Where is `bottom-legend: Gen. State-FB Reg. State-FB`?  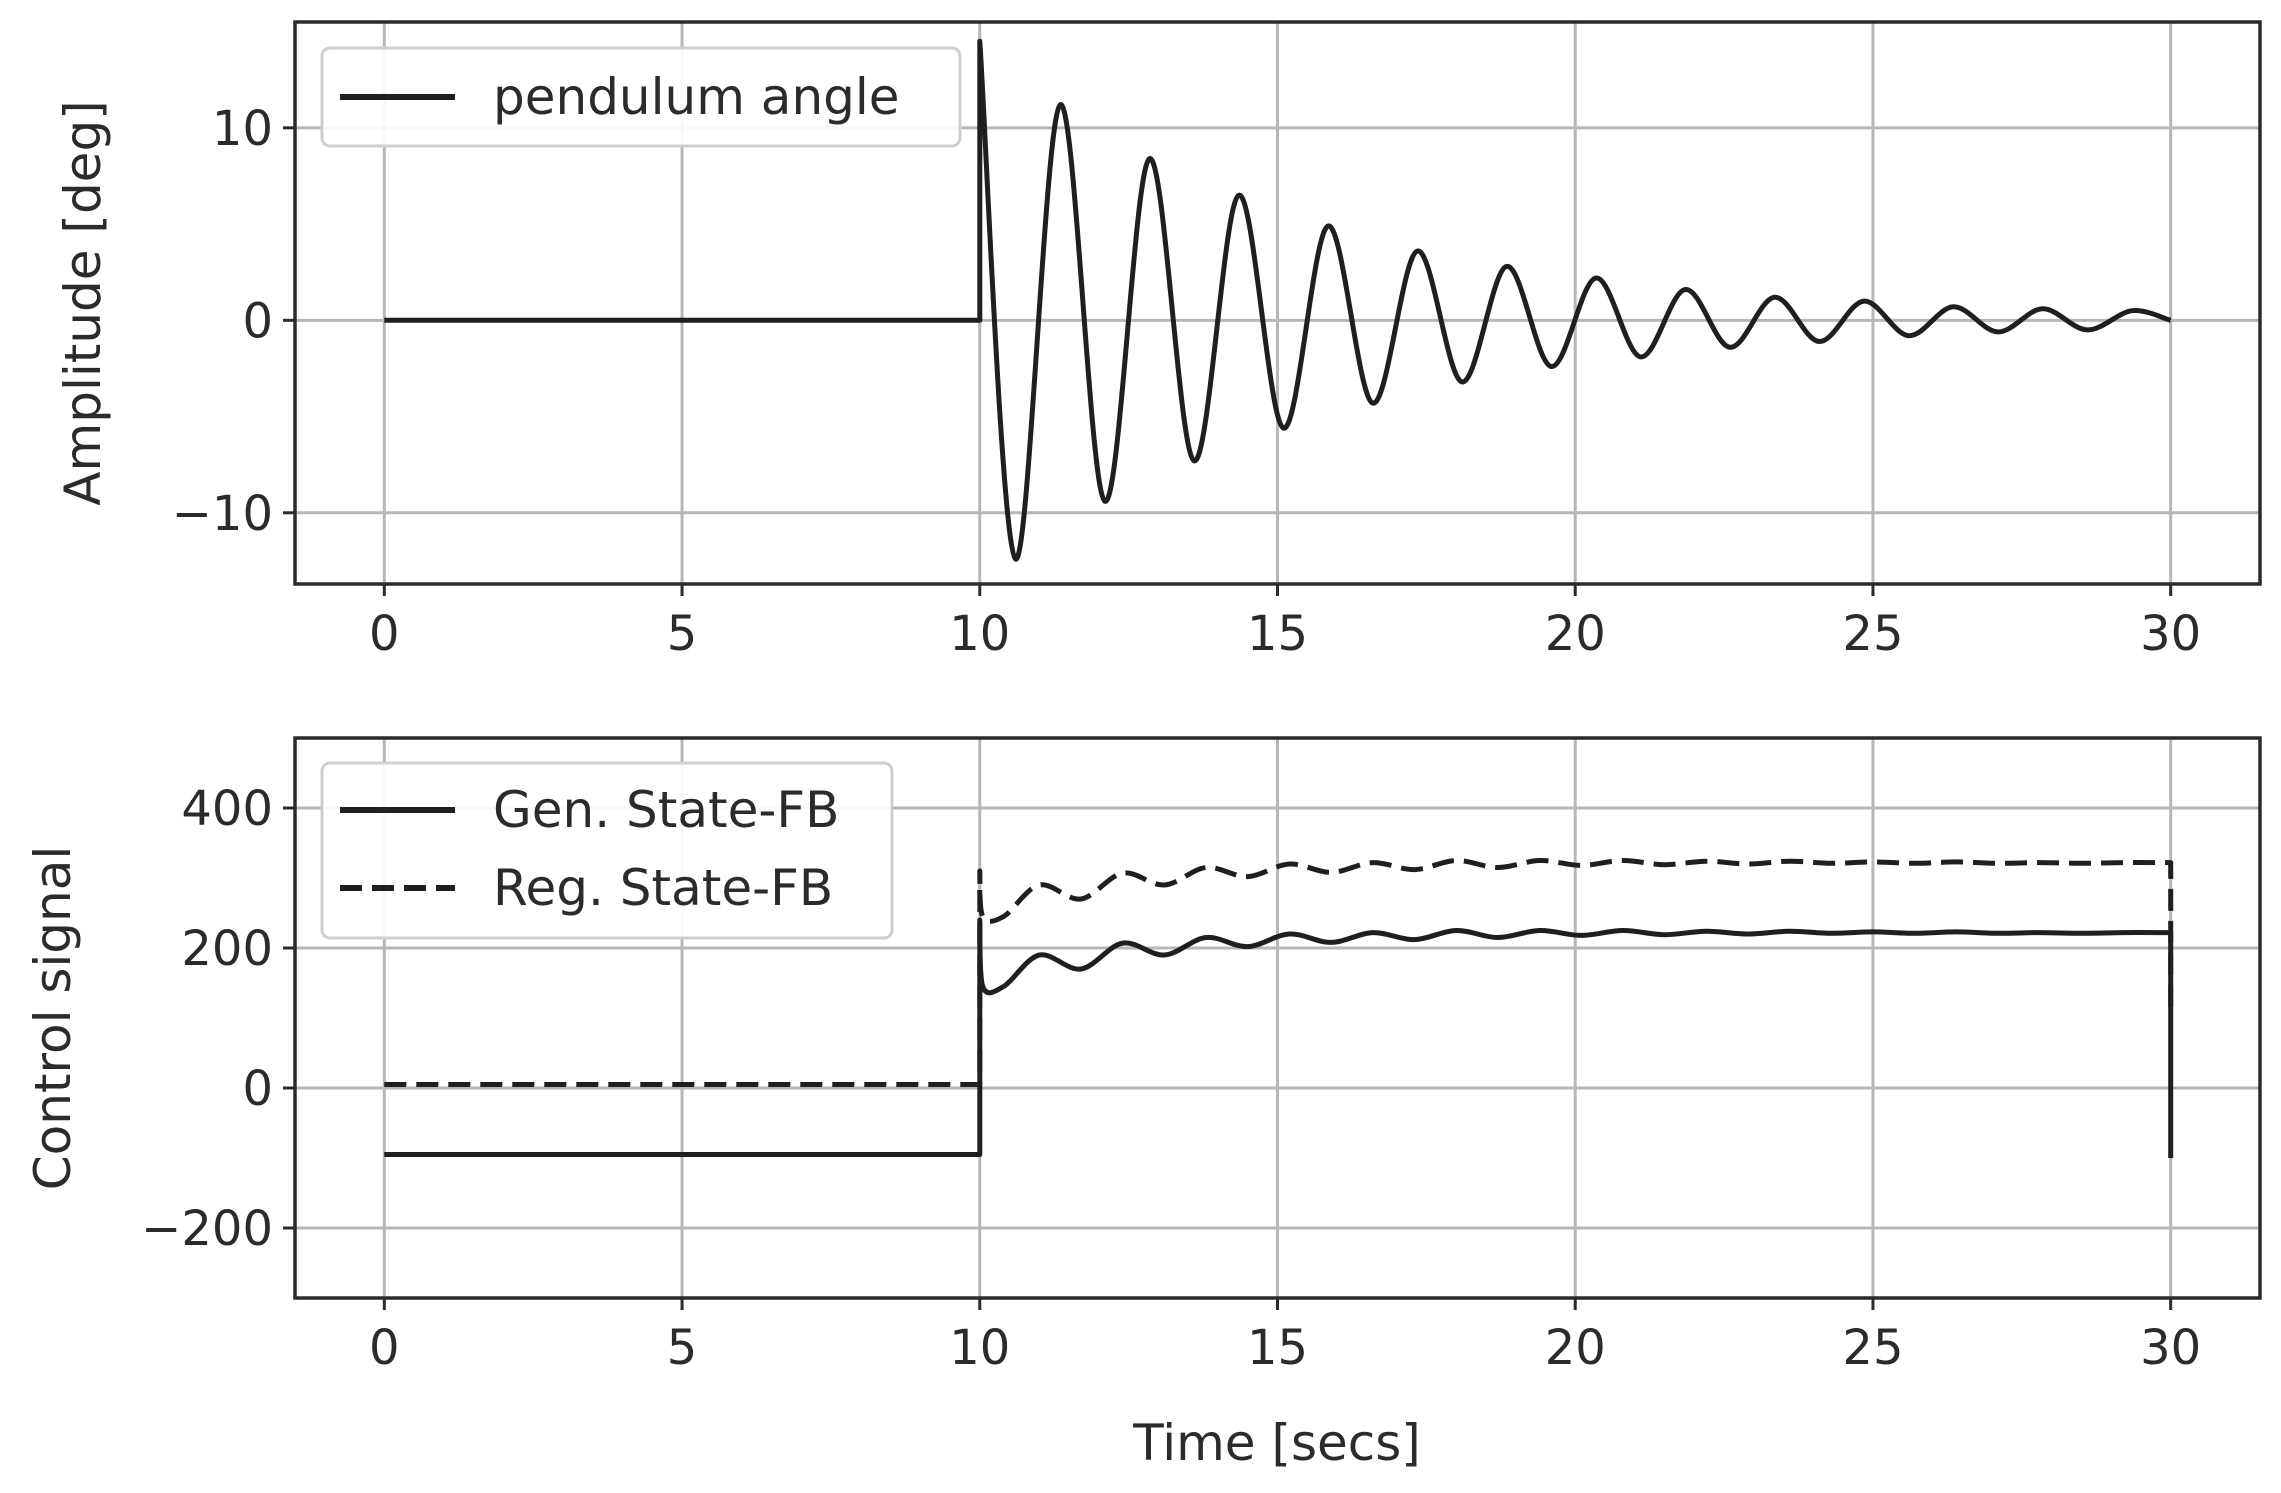
bottom-legend: Gen. State-FB Reg. State-FB is located at coordinates (607, 850).